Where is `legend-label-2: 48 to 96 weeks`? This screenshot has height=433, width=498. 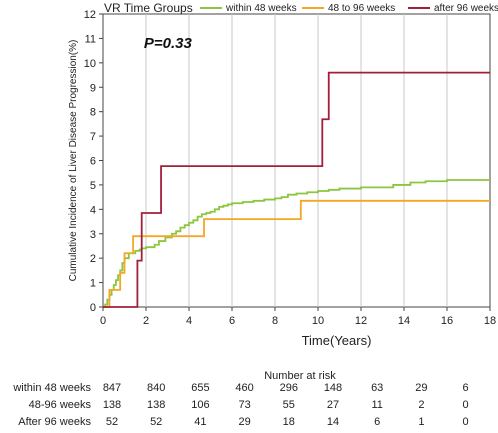
legend-label-2: 48 to 96 weeks is located at coordinates (361, 8).